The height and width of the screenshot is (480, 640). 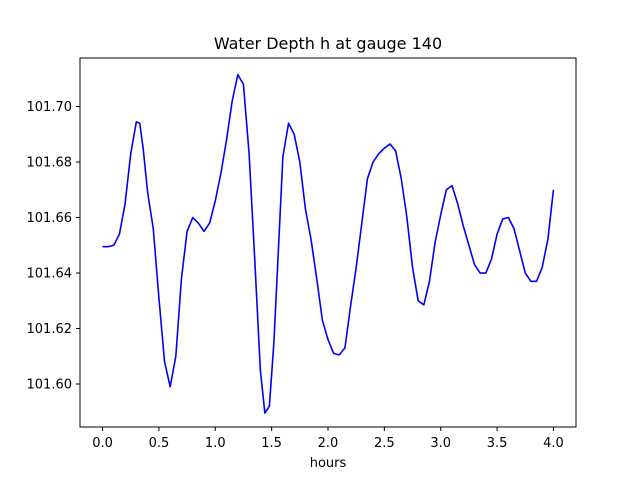 I want to click on x-tick-label: 4.0, so click(x=553, y=443).